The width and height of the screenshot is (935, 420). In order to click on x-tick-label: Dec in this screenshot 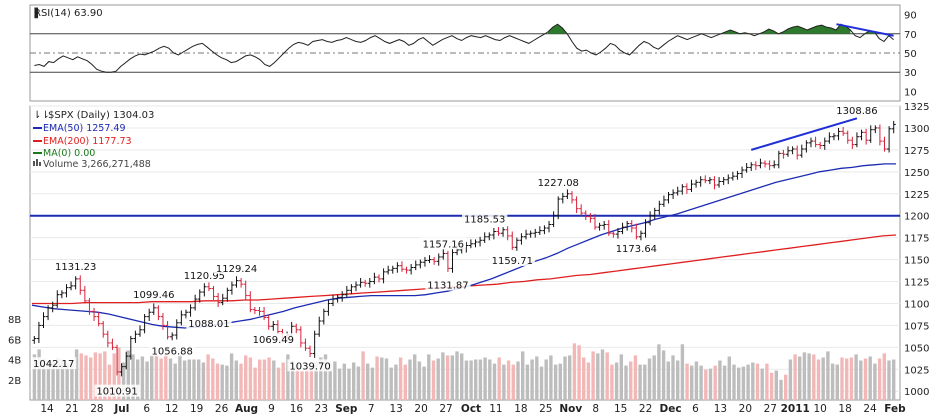, I will do `click(670, 409)`.